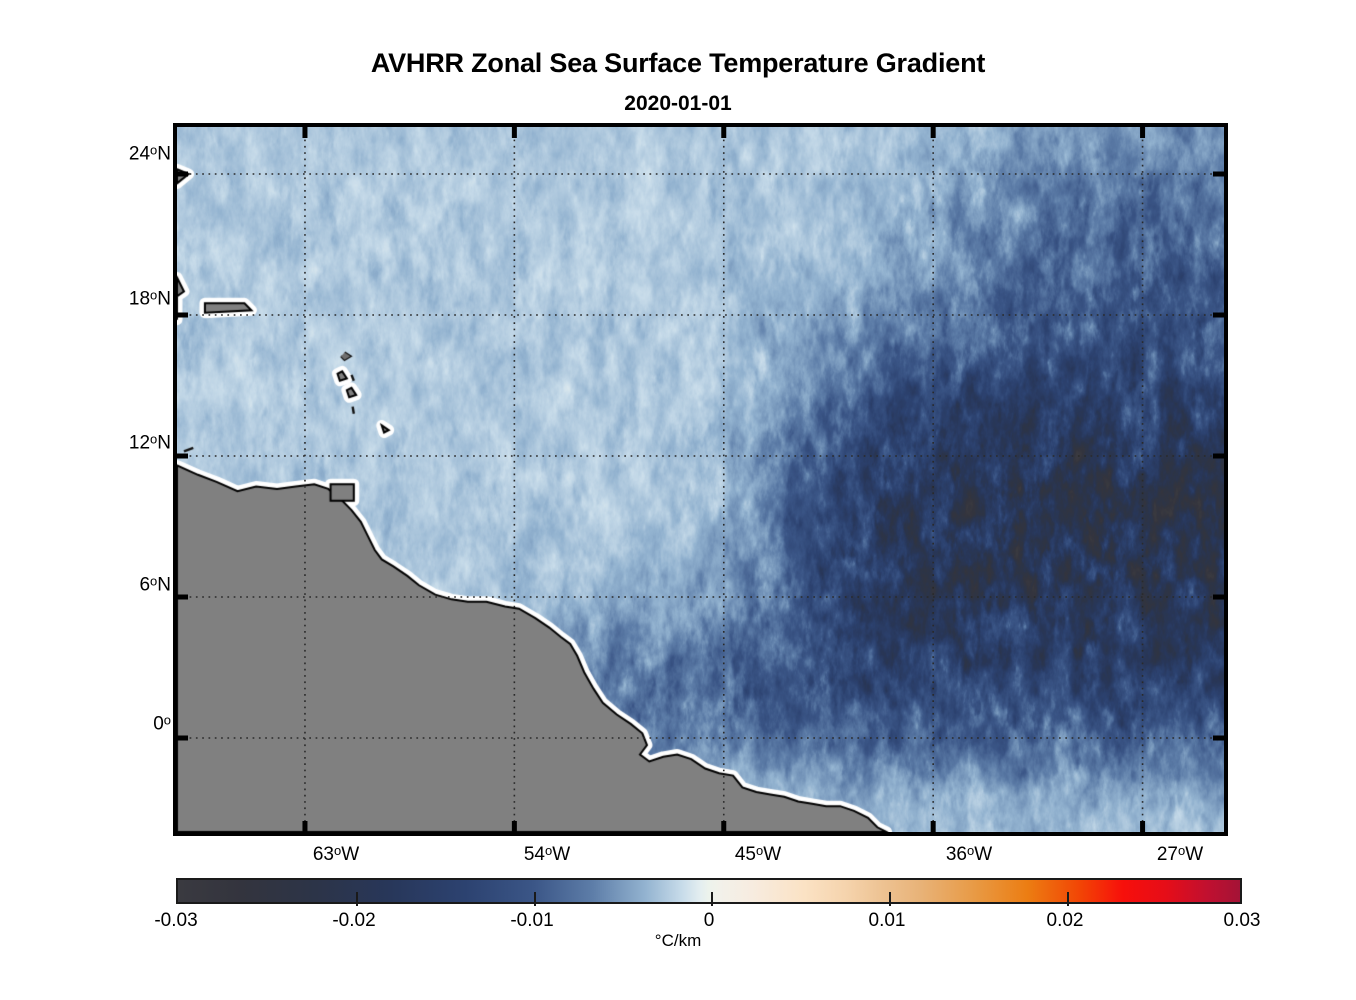 The image size is (1356, 1000). What do you see at coordinates (336, 854) in the screenshot?
I see `x-tick-label: 63oW` at bounding box center [336, 854].